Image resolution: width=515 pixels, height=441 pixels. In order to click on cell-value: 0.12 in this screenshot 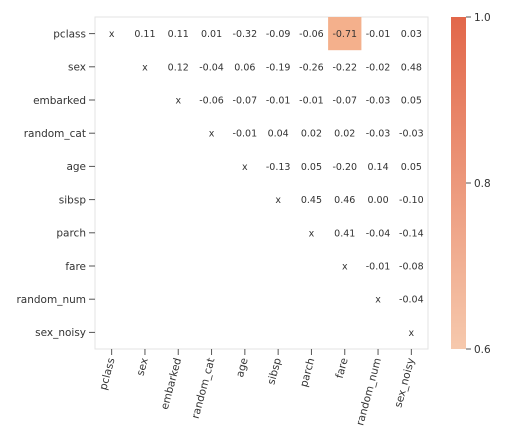, I will do `click(178, 67)`.